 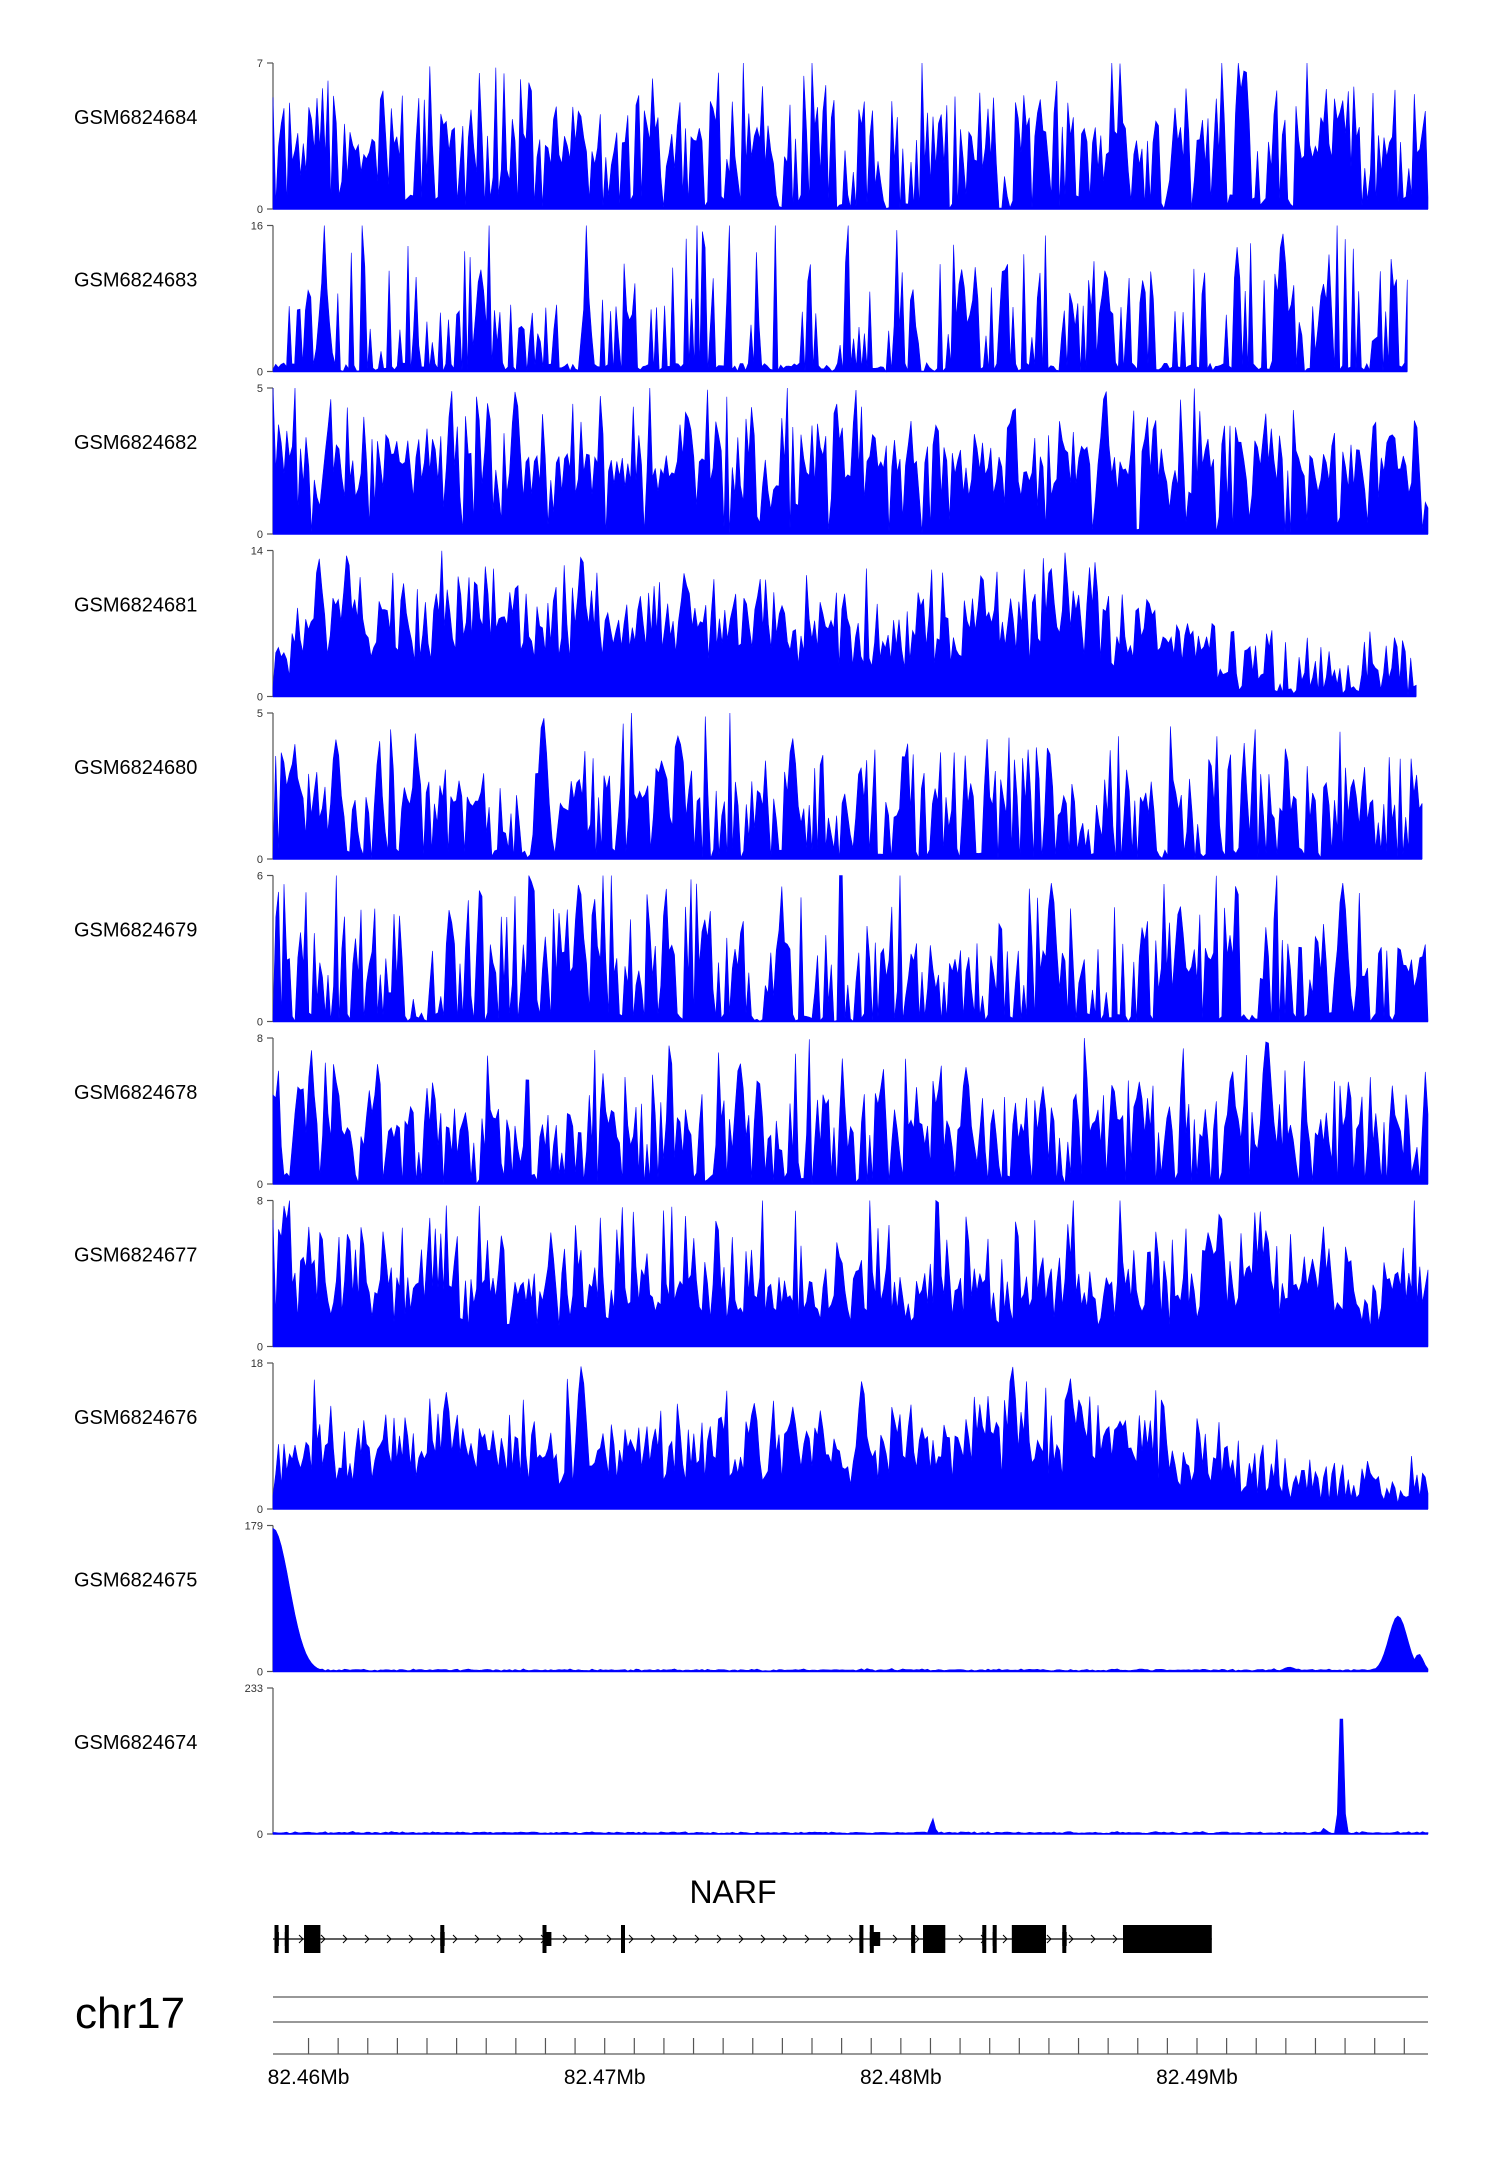 What do you see at coordinates (309, 2077) in the screenshot?
I see `x-tick-label: 82.46Mb` at bounding box center [309, 2077].